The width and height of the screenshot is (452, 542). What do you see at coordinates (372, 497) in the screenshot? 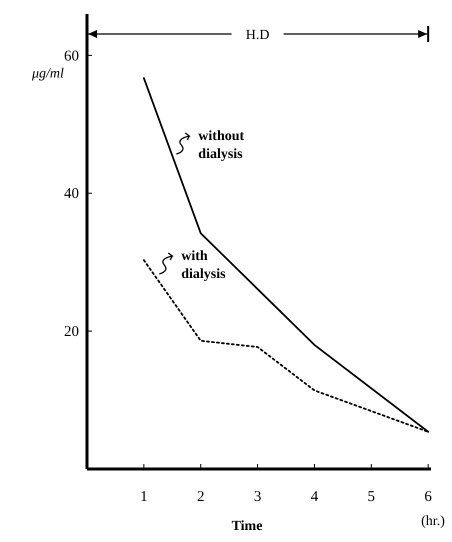
I see `x-tick-label: 5` at bounding box center [372, 497].